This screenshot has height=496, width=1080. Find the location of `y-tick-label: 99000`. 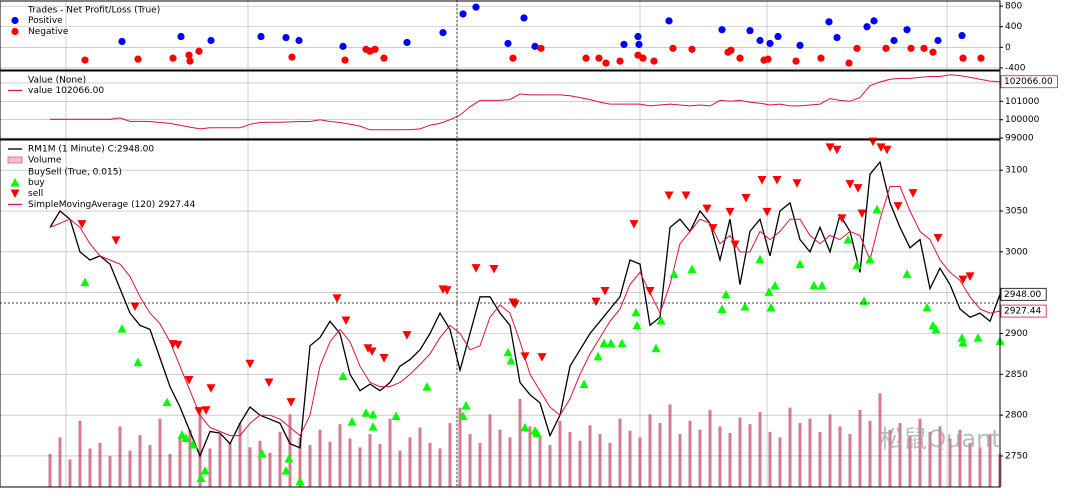

y-tick-label: 99000 is located at coordinates (1019, 139).